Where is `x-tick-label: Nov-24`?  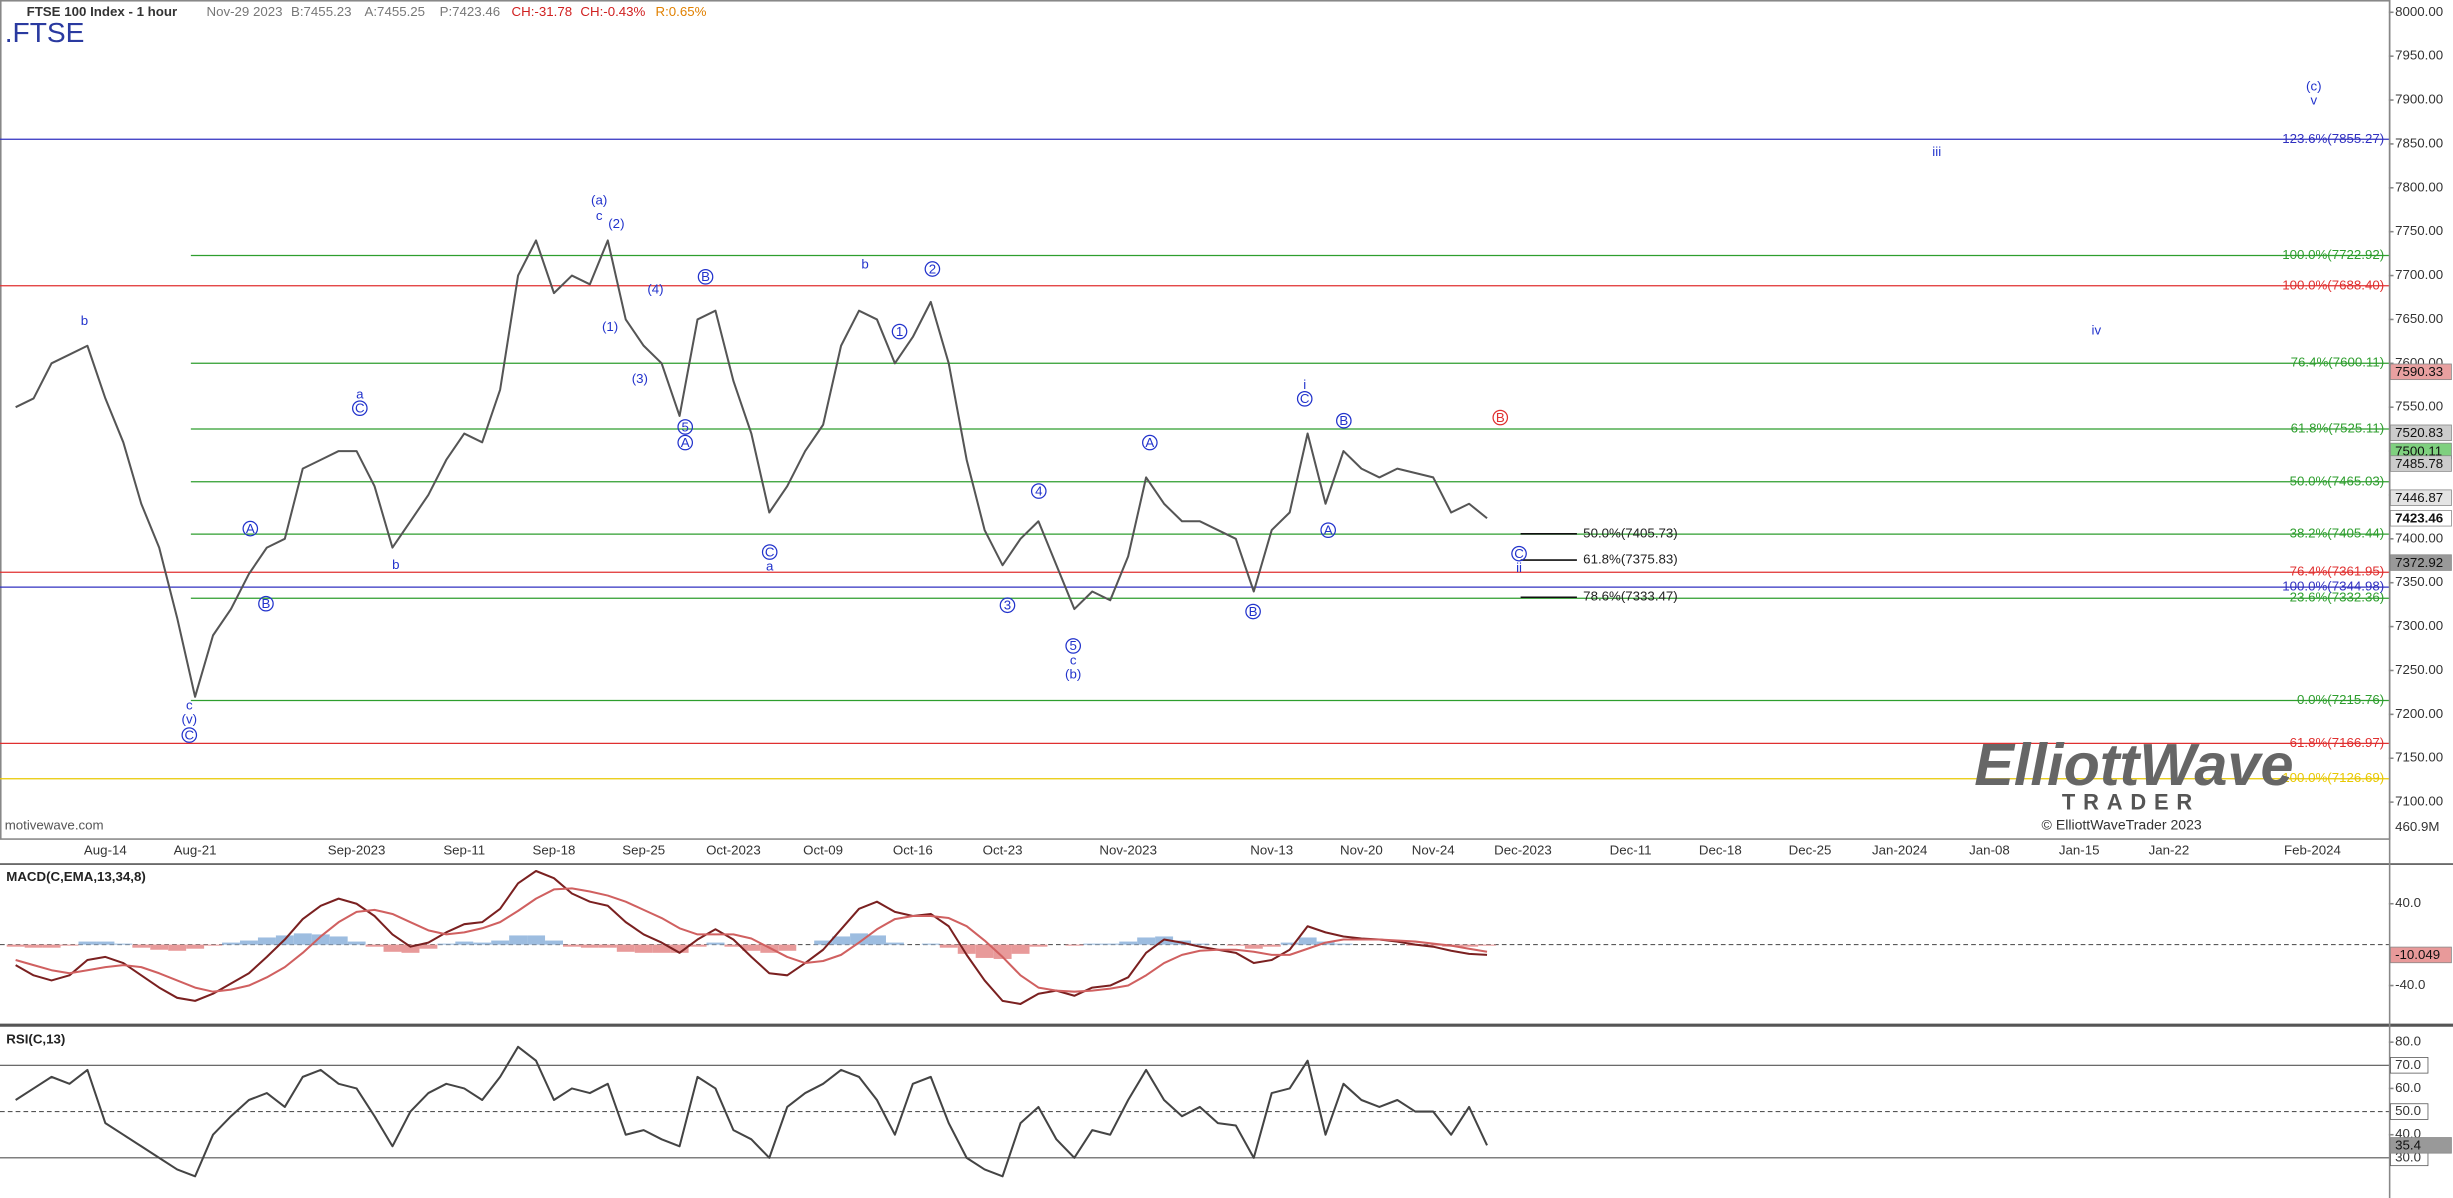
x-tick-label: Nov-24 is located at coordinates (1433, 849).